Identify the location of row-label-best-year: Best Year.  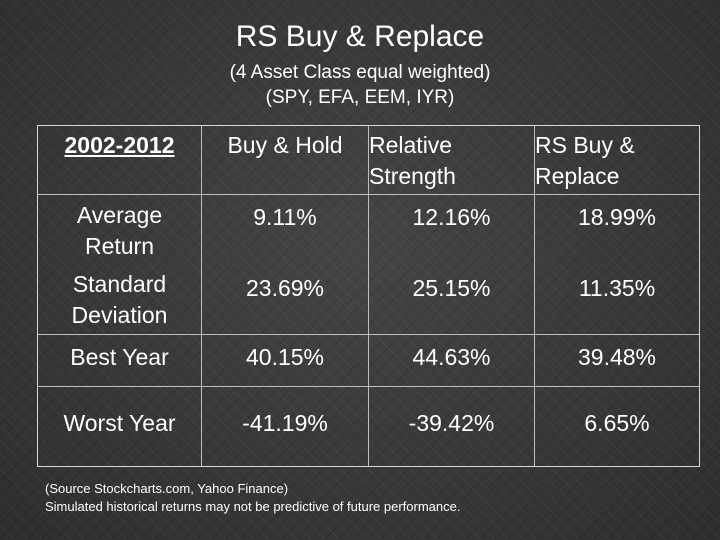
(119, 356).